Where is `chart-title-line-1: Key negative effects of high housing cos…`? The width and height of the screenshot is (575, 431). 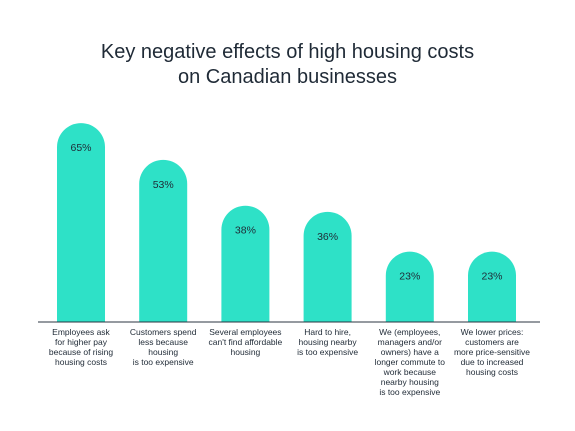 chart-title-line-1: Key negative effects of high housing cos… is located at coordinates (287, 52).